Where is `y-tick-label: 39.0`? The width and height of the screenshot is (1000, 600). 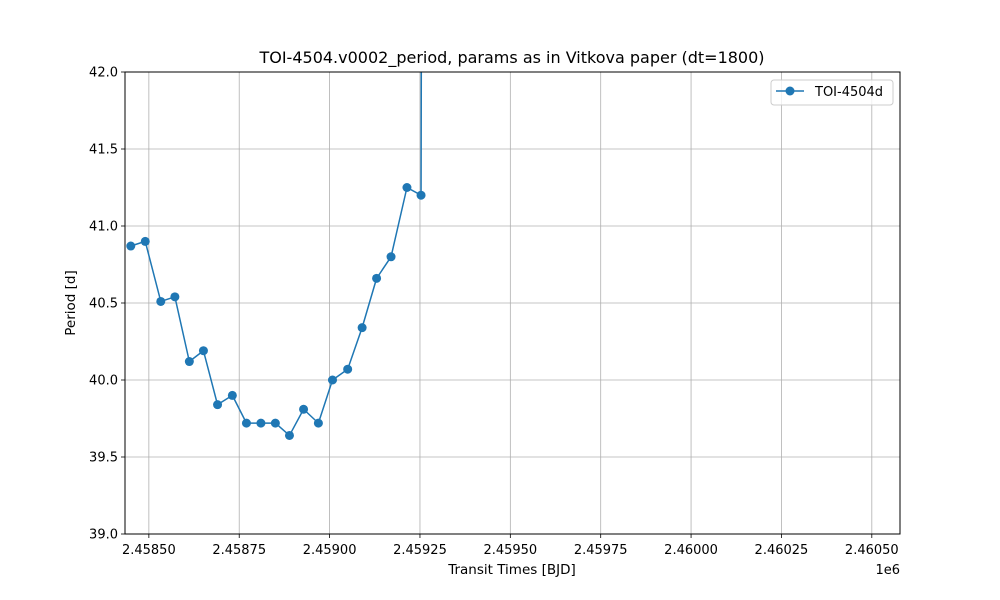
y-tick-label: 39.0 is located at coordinates (103, 535).